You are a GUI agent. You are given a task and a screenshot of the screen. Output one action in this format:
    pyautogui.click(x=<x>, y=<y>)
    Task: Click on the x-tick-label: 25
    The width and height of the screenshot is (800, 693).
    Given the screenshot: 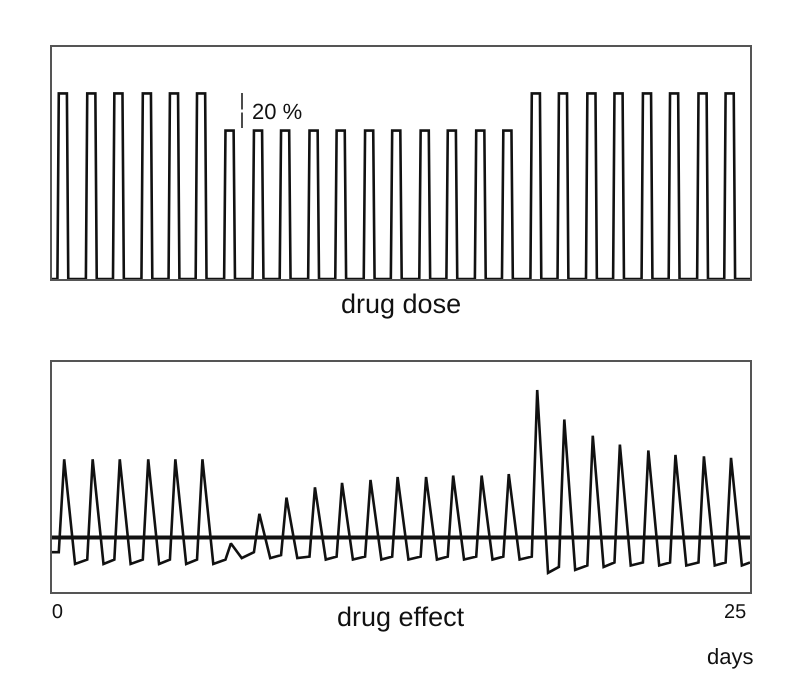 What is the action you would take?
    pyautogui.click(x=735, y=611)
    